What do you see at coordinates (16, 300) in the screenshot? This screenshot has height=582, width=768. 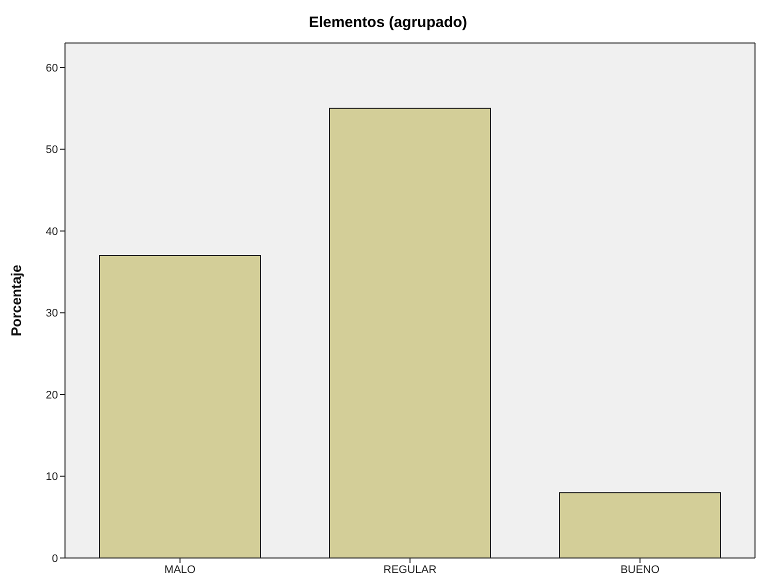 I see `y-axis-title: Porcentaje` at bounding box center [16, 300].